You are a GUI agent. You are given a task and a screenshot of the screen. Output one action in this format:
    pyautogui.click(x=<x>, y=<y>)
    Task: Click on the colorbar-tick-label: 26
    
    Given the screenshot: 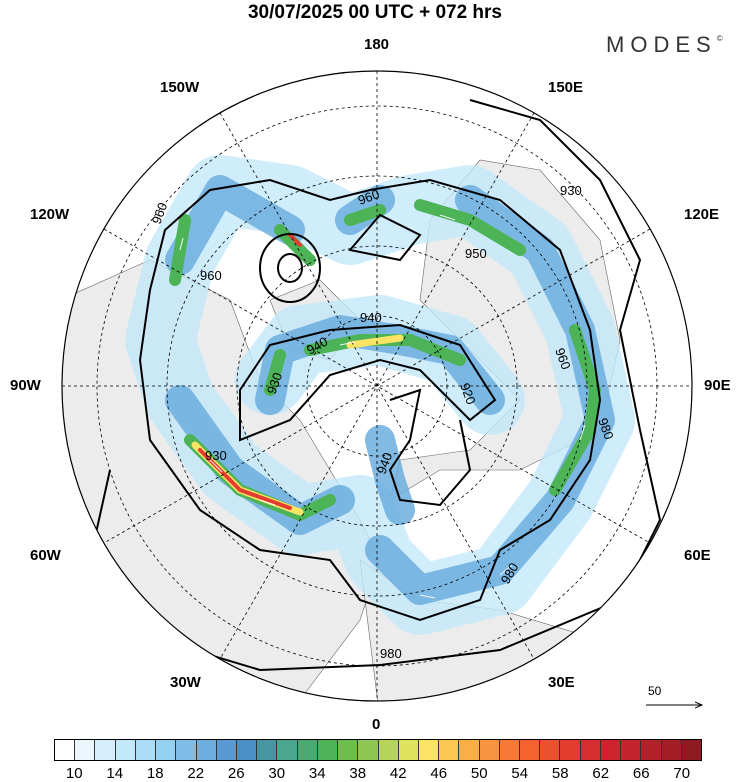 What is the action you would take?
    pyautogui.click(x=236, y=773)
    